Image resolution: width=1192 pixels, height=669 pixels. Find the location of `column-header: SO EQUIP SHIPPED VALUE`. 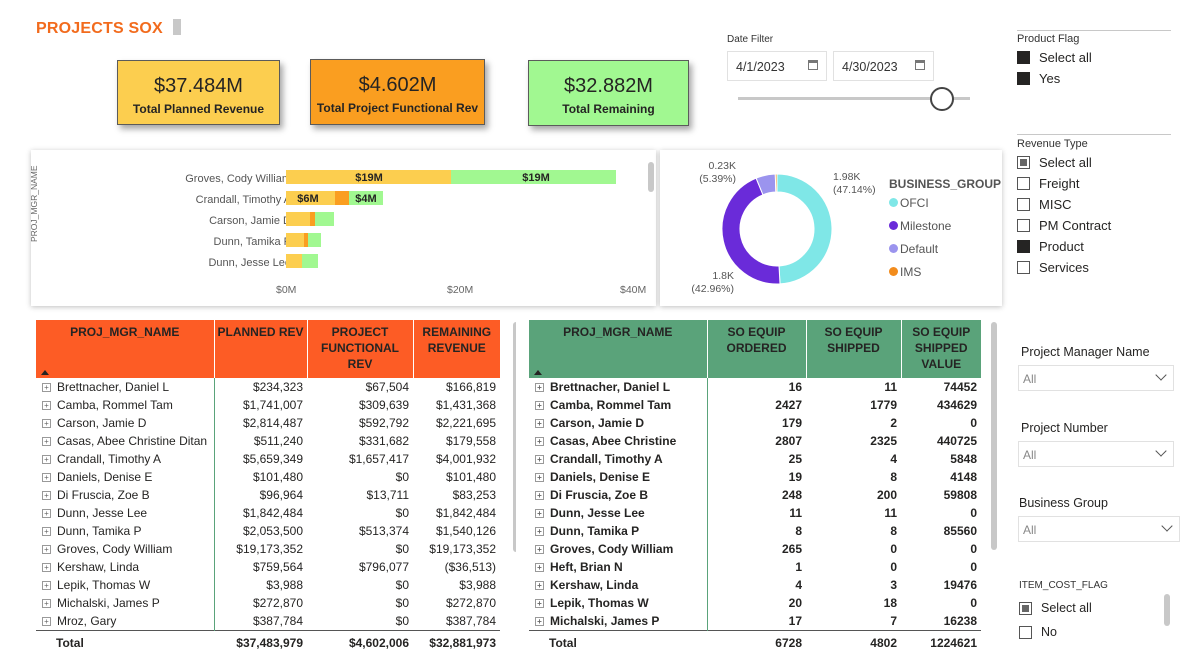

column-header: SO EQUIP SHIPPED VALUE is located at coordinates (941, 349).